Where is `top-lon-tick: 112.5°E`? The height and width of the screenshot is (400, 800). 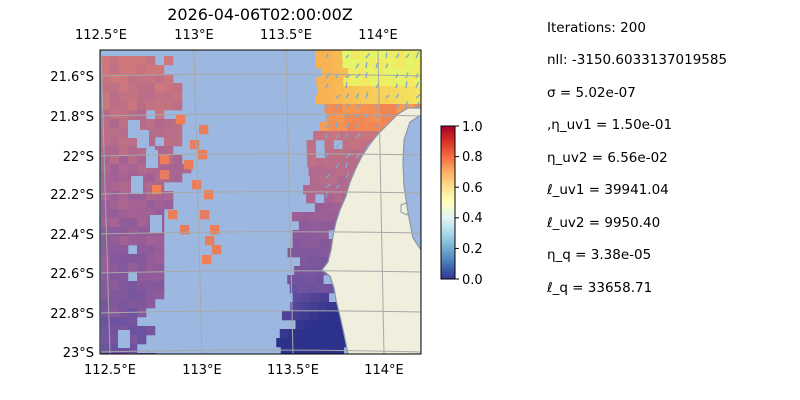 top-lon-tick: 112.5°E is located at coordinates (101, 35).